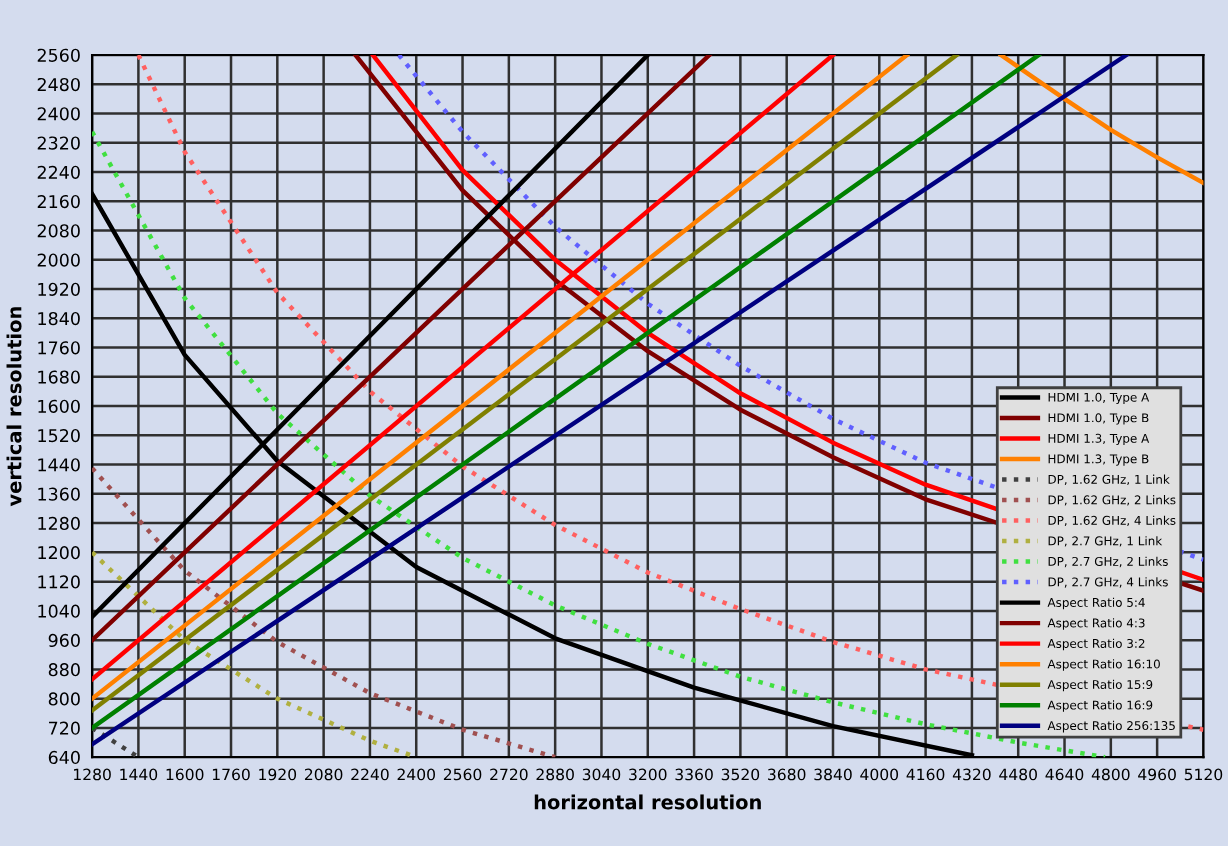 The height and width of the screenshot is (846, 1228). I want to click on y-tick-label: 1040, so click(59, 611).